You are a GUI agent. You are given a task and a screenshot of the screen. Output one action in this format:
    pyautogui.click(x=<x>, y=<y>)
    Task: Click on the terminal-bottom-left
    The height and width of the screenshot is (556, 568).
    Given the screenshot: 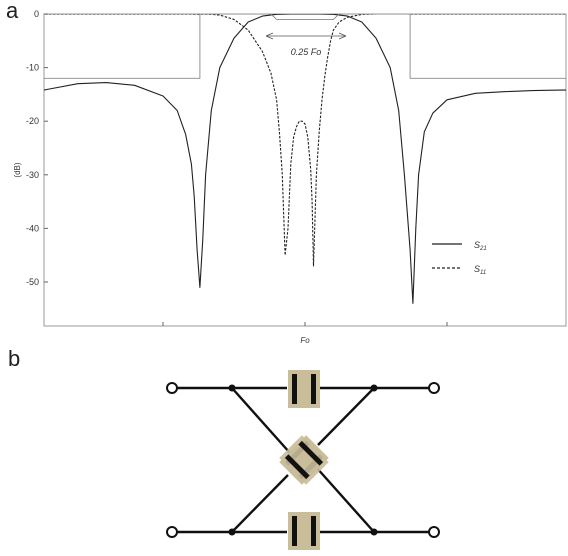 What is the action you would take?
    pyautogui.click(x=172, y=532)
    